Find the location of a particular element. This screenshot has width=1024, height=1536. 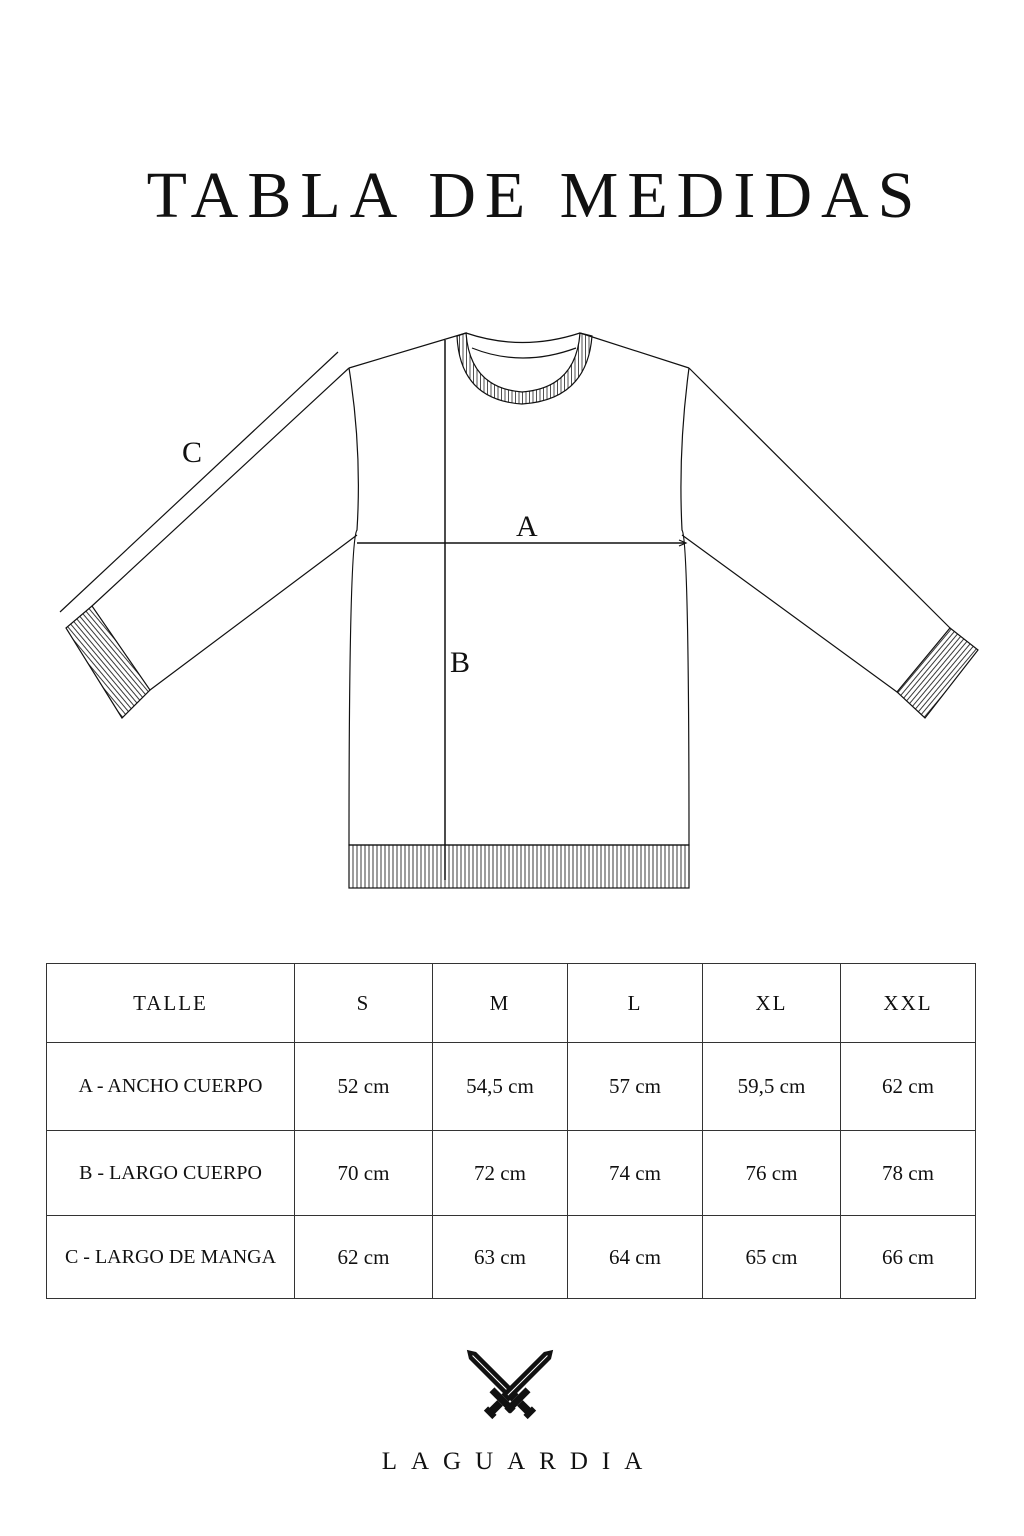

table-cell: 65 cm is located at coordinates (771, 1257).